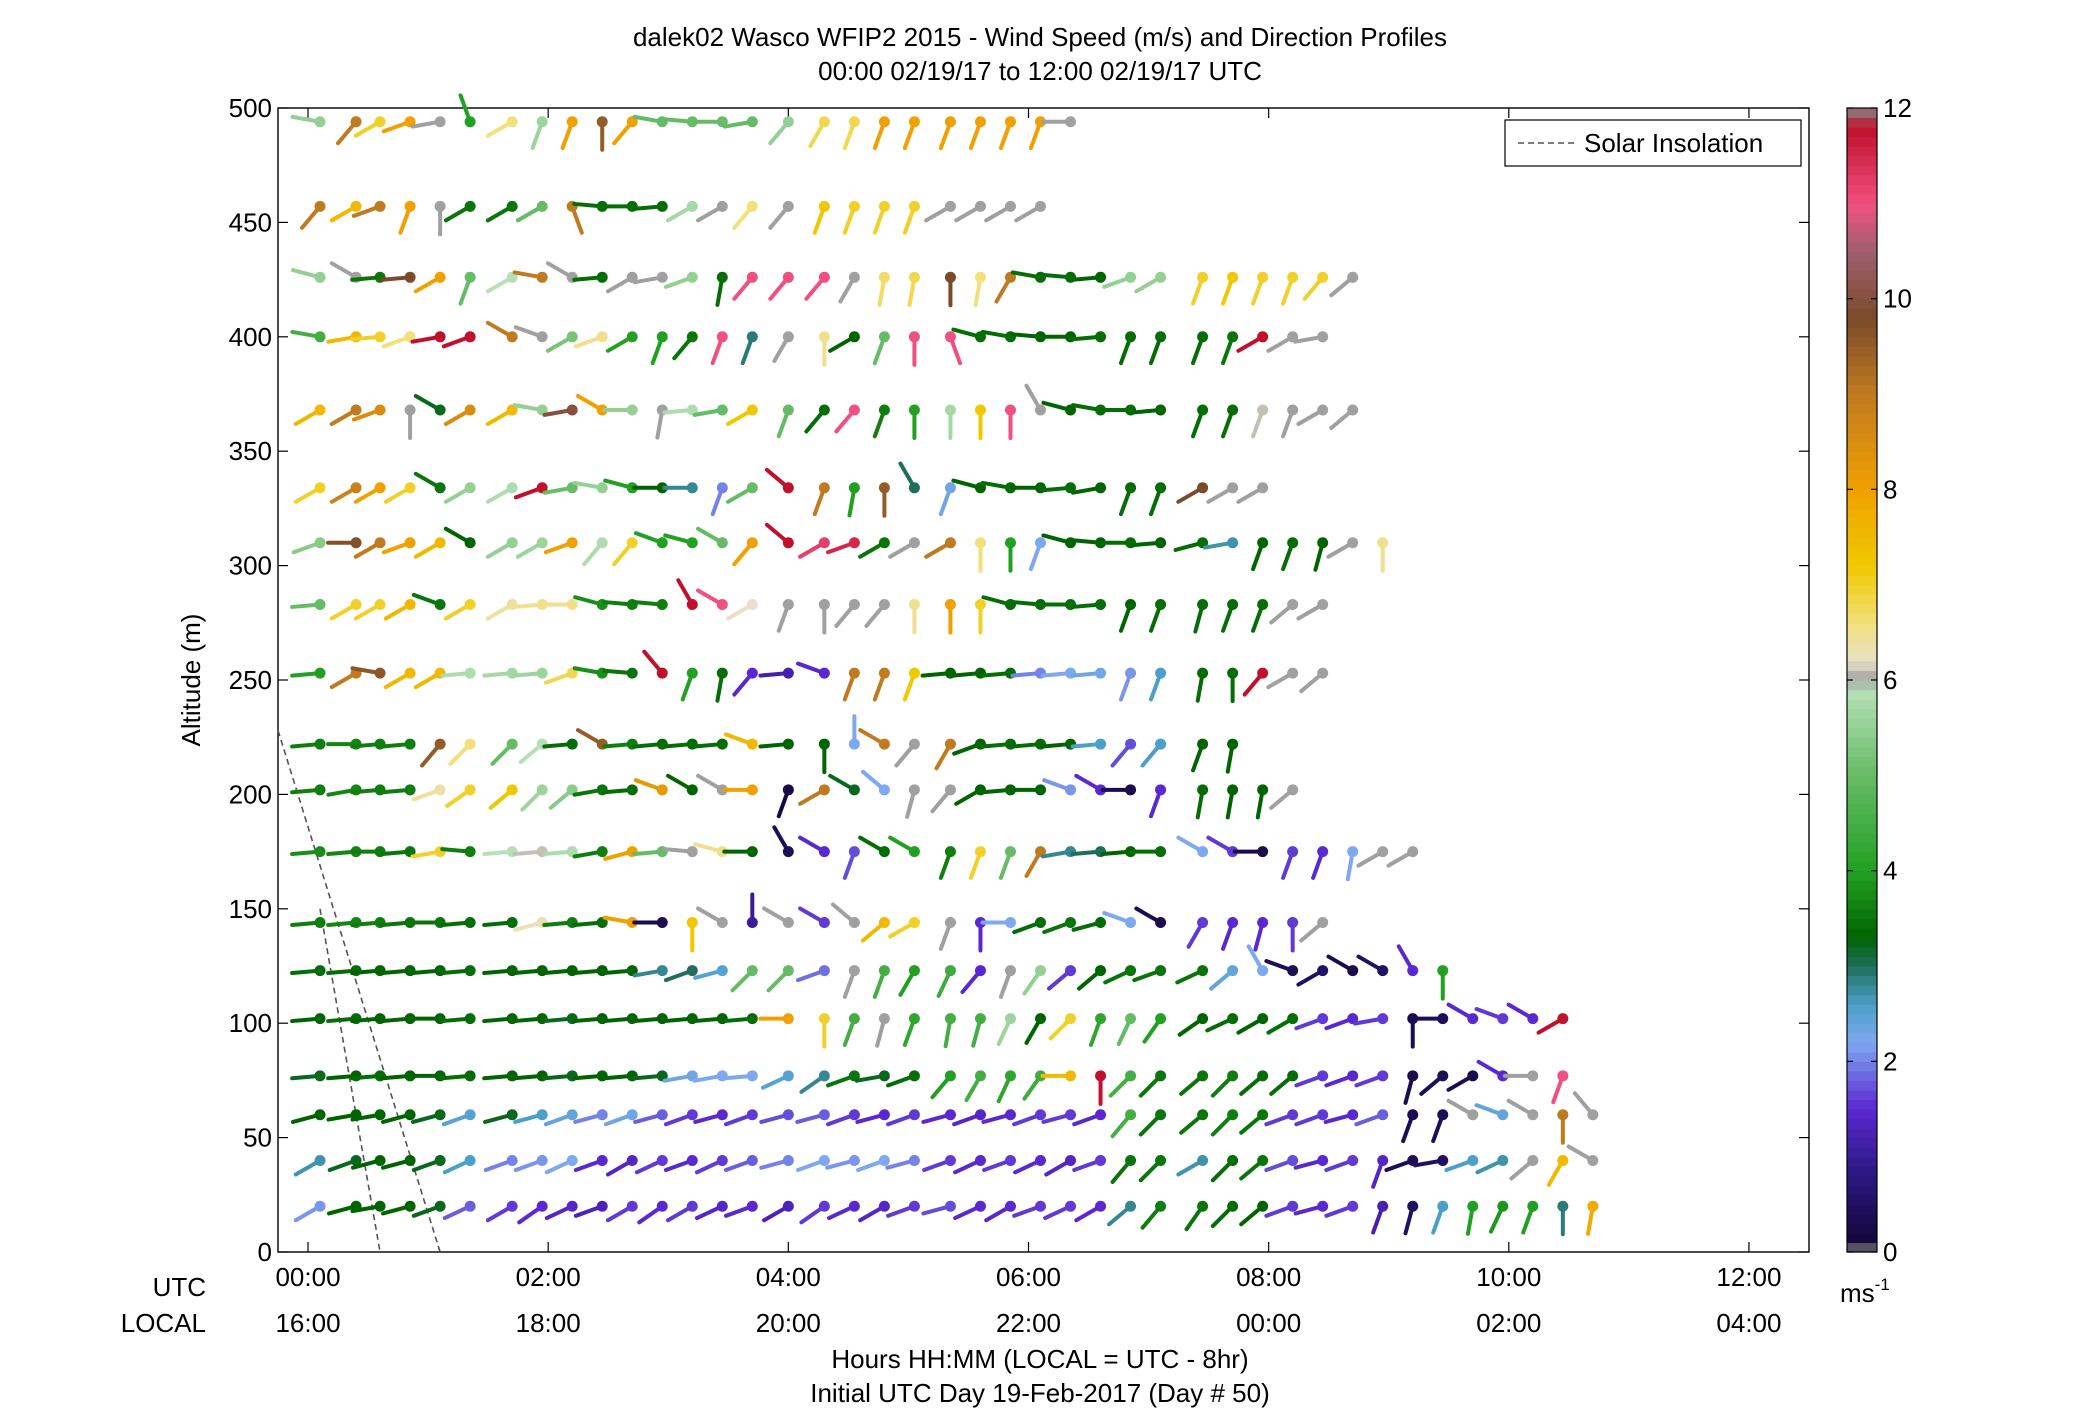  Describe the element at coordinates (179, 1287) in the screenshot. I see `utc-row-label: UTC` at that location.